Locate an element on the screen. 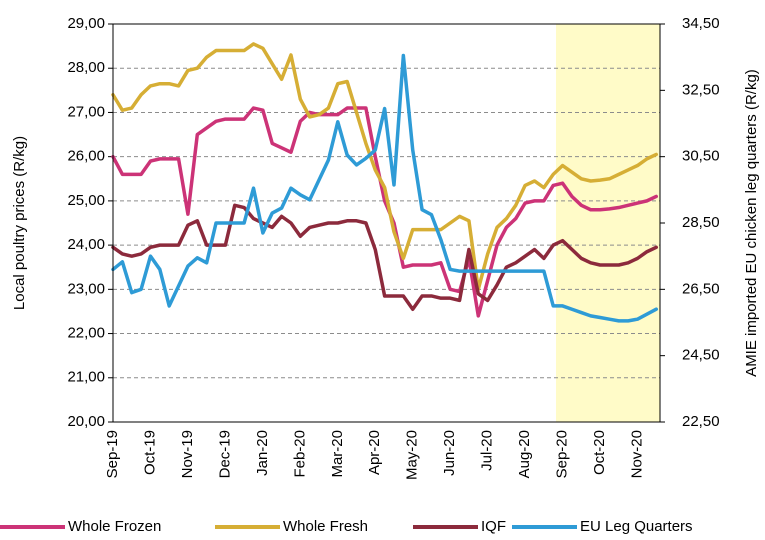 The image size is (765, 540). x-tick-label: Apr-20 is located at coordinates (374, 452).